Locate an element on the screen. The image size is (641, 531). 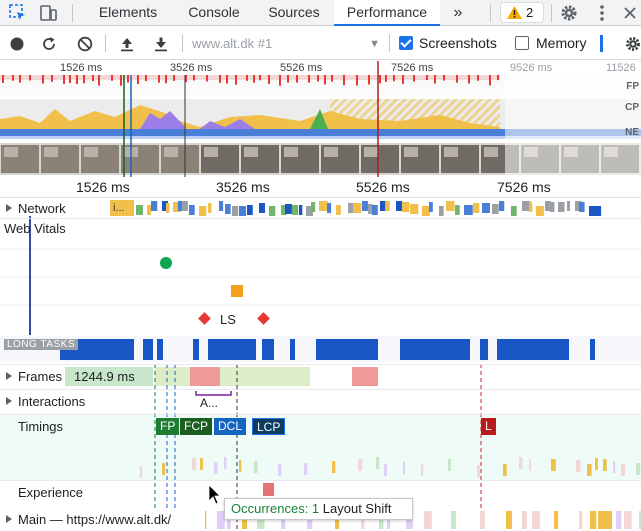
timeline-ruler: 1526 ms 3526 ms 5526 ms 7526 ms is located at coordinates (320, 188).